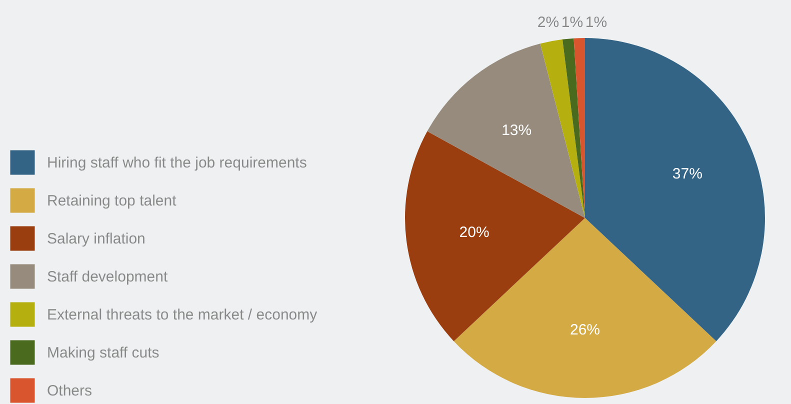 The width and height of the screenshot is (791, 404). I want to click on data-label: 20%, so click(474, 232).